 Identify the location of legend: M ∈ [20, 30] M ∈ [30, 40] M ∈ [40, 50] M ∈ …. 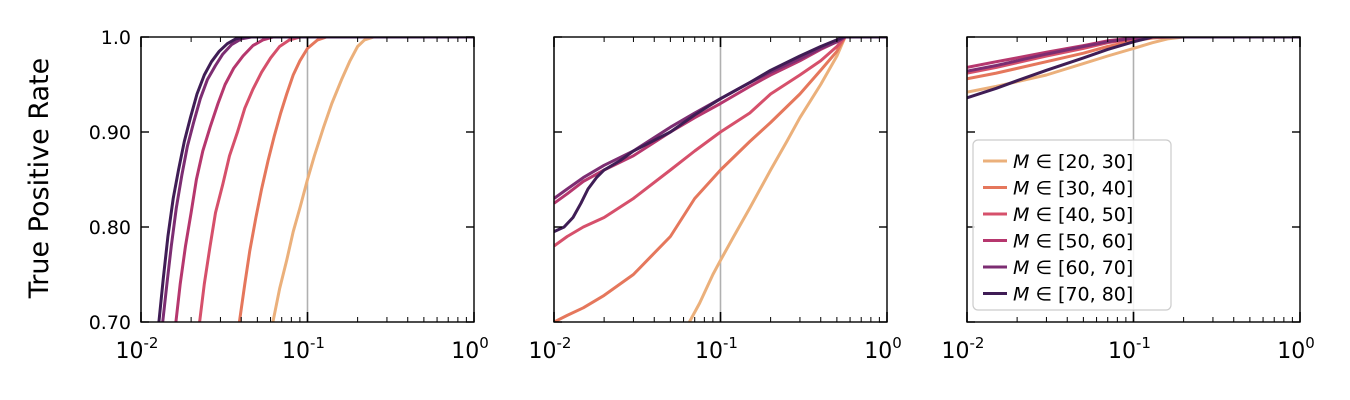
(1072, 225).